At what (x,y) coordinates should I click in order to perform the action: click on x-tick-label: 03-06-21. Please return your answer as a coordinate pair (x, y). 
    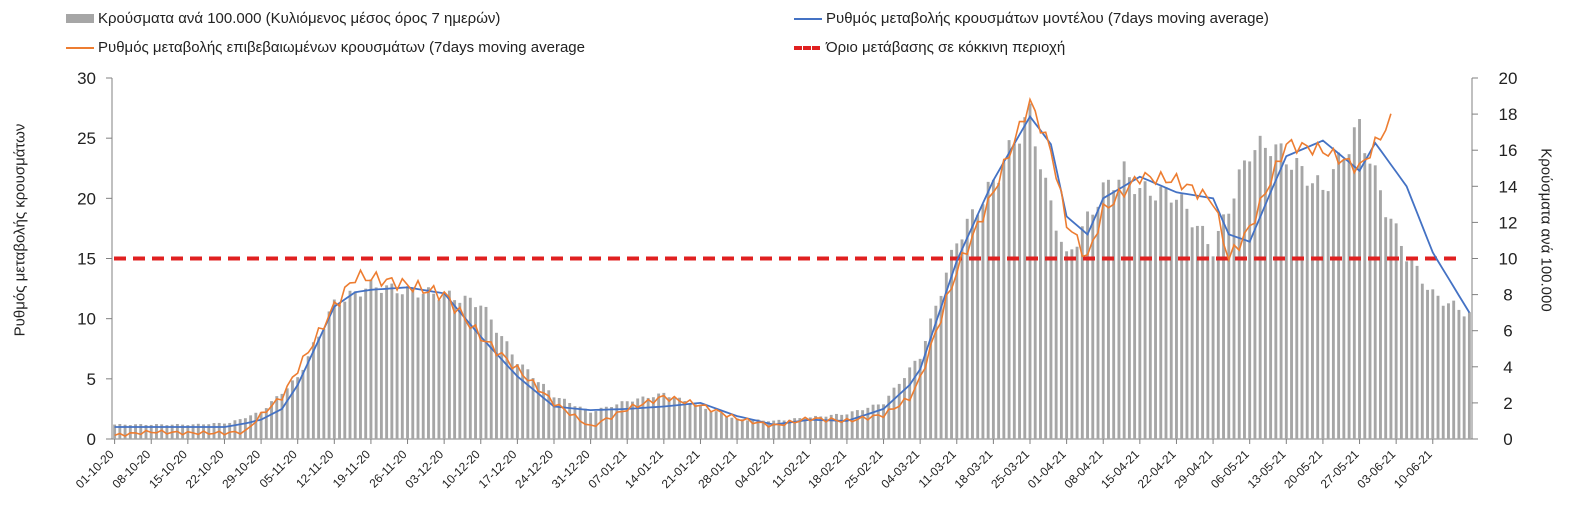
    Looking at the image, I should click on (1376, 469).